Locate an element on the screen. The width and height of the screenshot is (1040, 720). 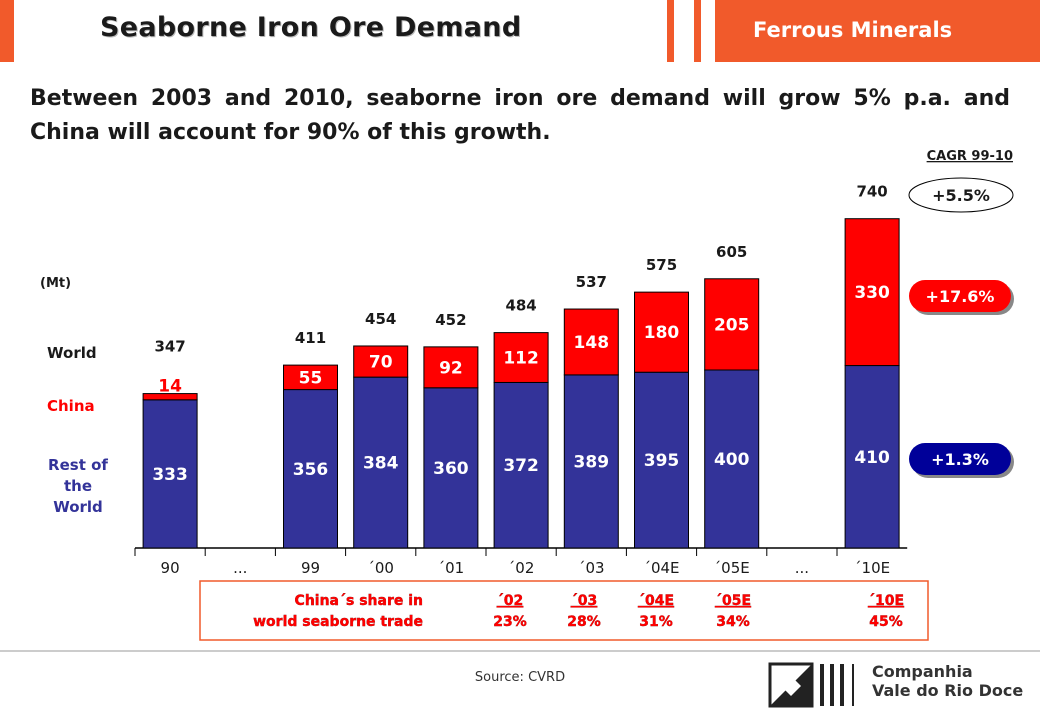
bar-value-rest: 372 is located at coordinates (521, 466).